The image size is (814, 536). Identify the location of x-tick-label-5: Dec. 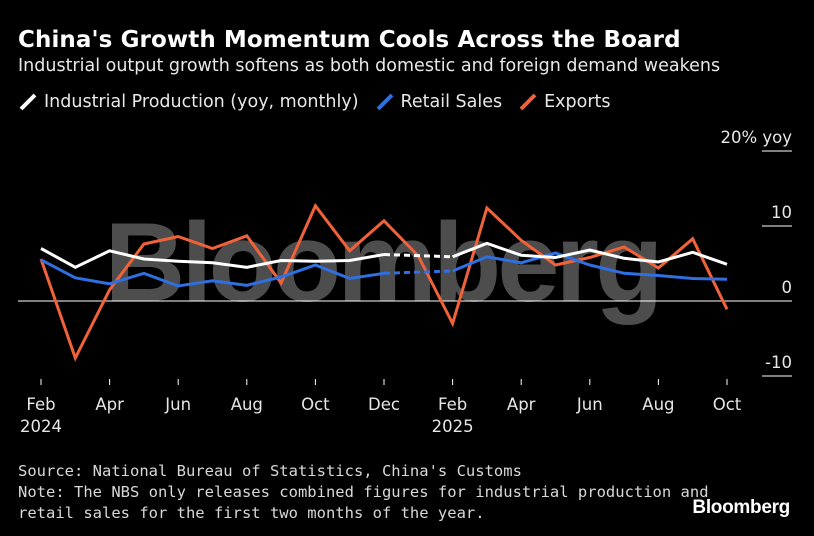
(384, 404).